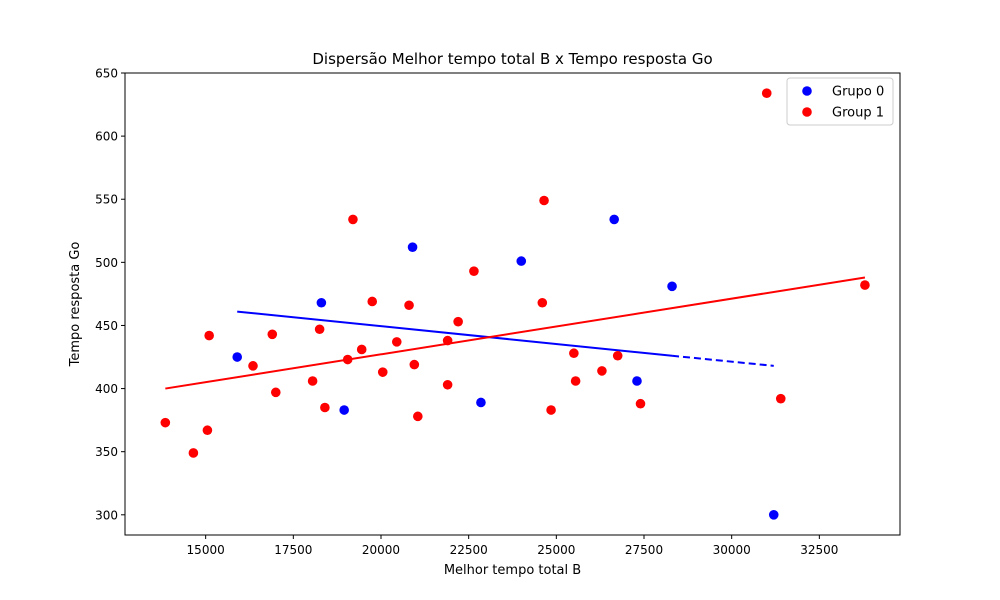  What do you see at coordinates (858, 92) in the screenshot?
I see `legend-label-series-0: Grupo 0` at bounding box center [858, 92].